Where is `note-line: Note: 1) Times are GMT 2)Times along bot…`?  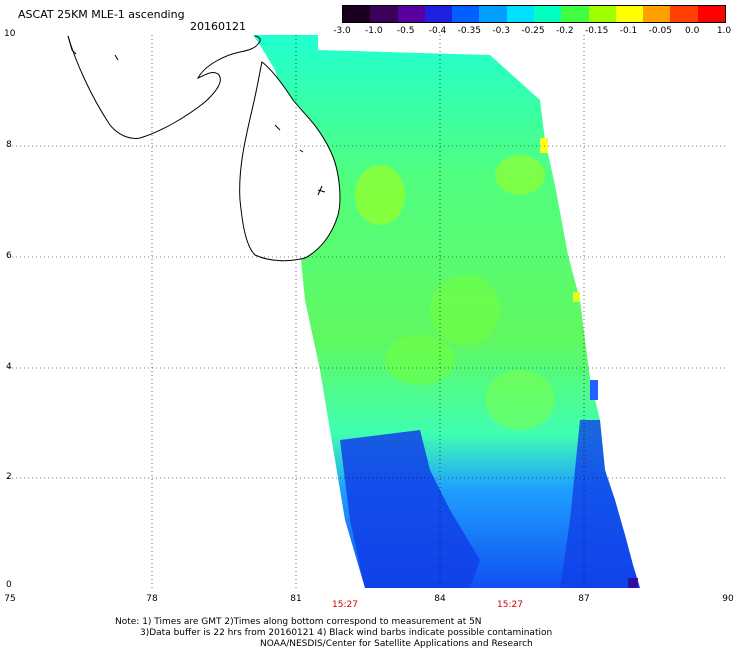 note-line: Note: 1) Times are GMT 2)Times along bot… is located at coordinates (298, 622).